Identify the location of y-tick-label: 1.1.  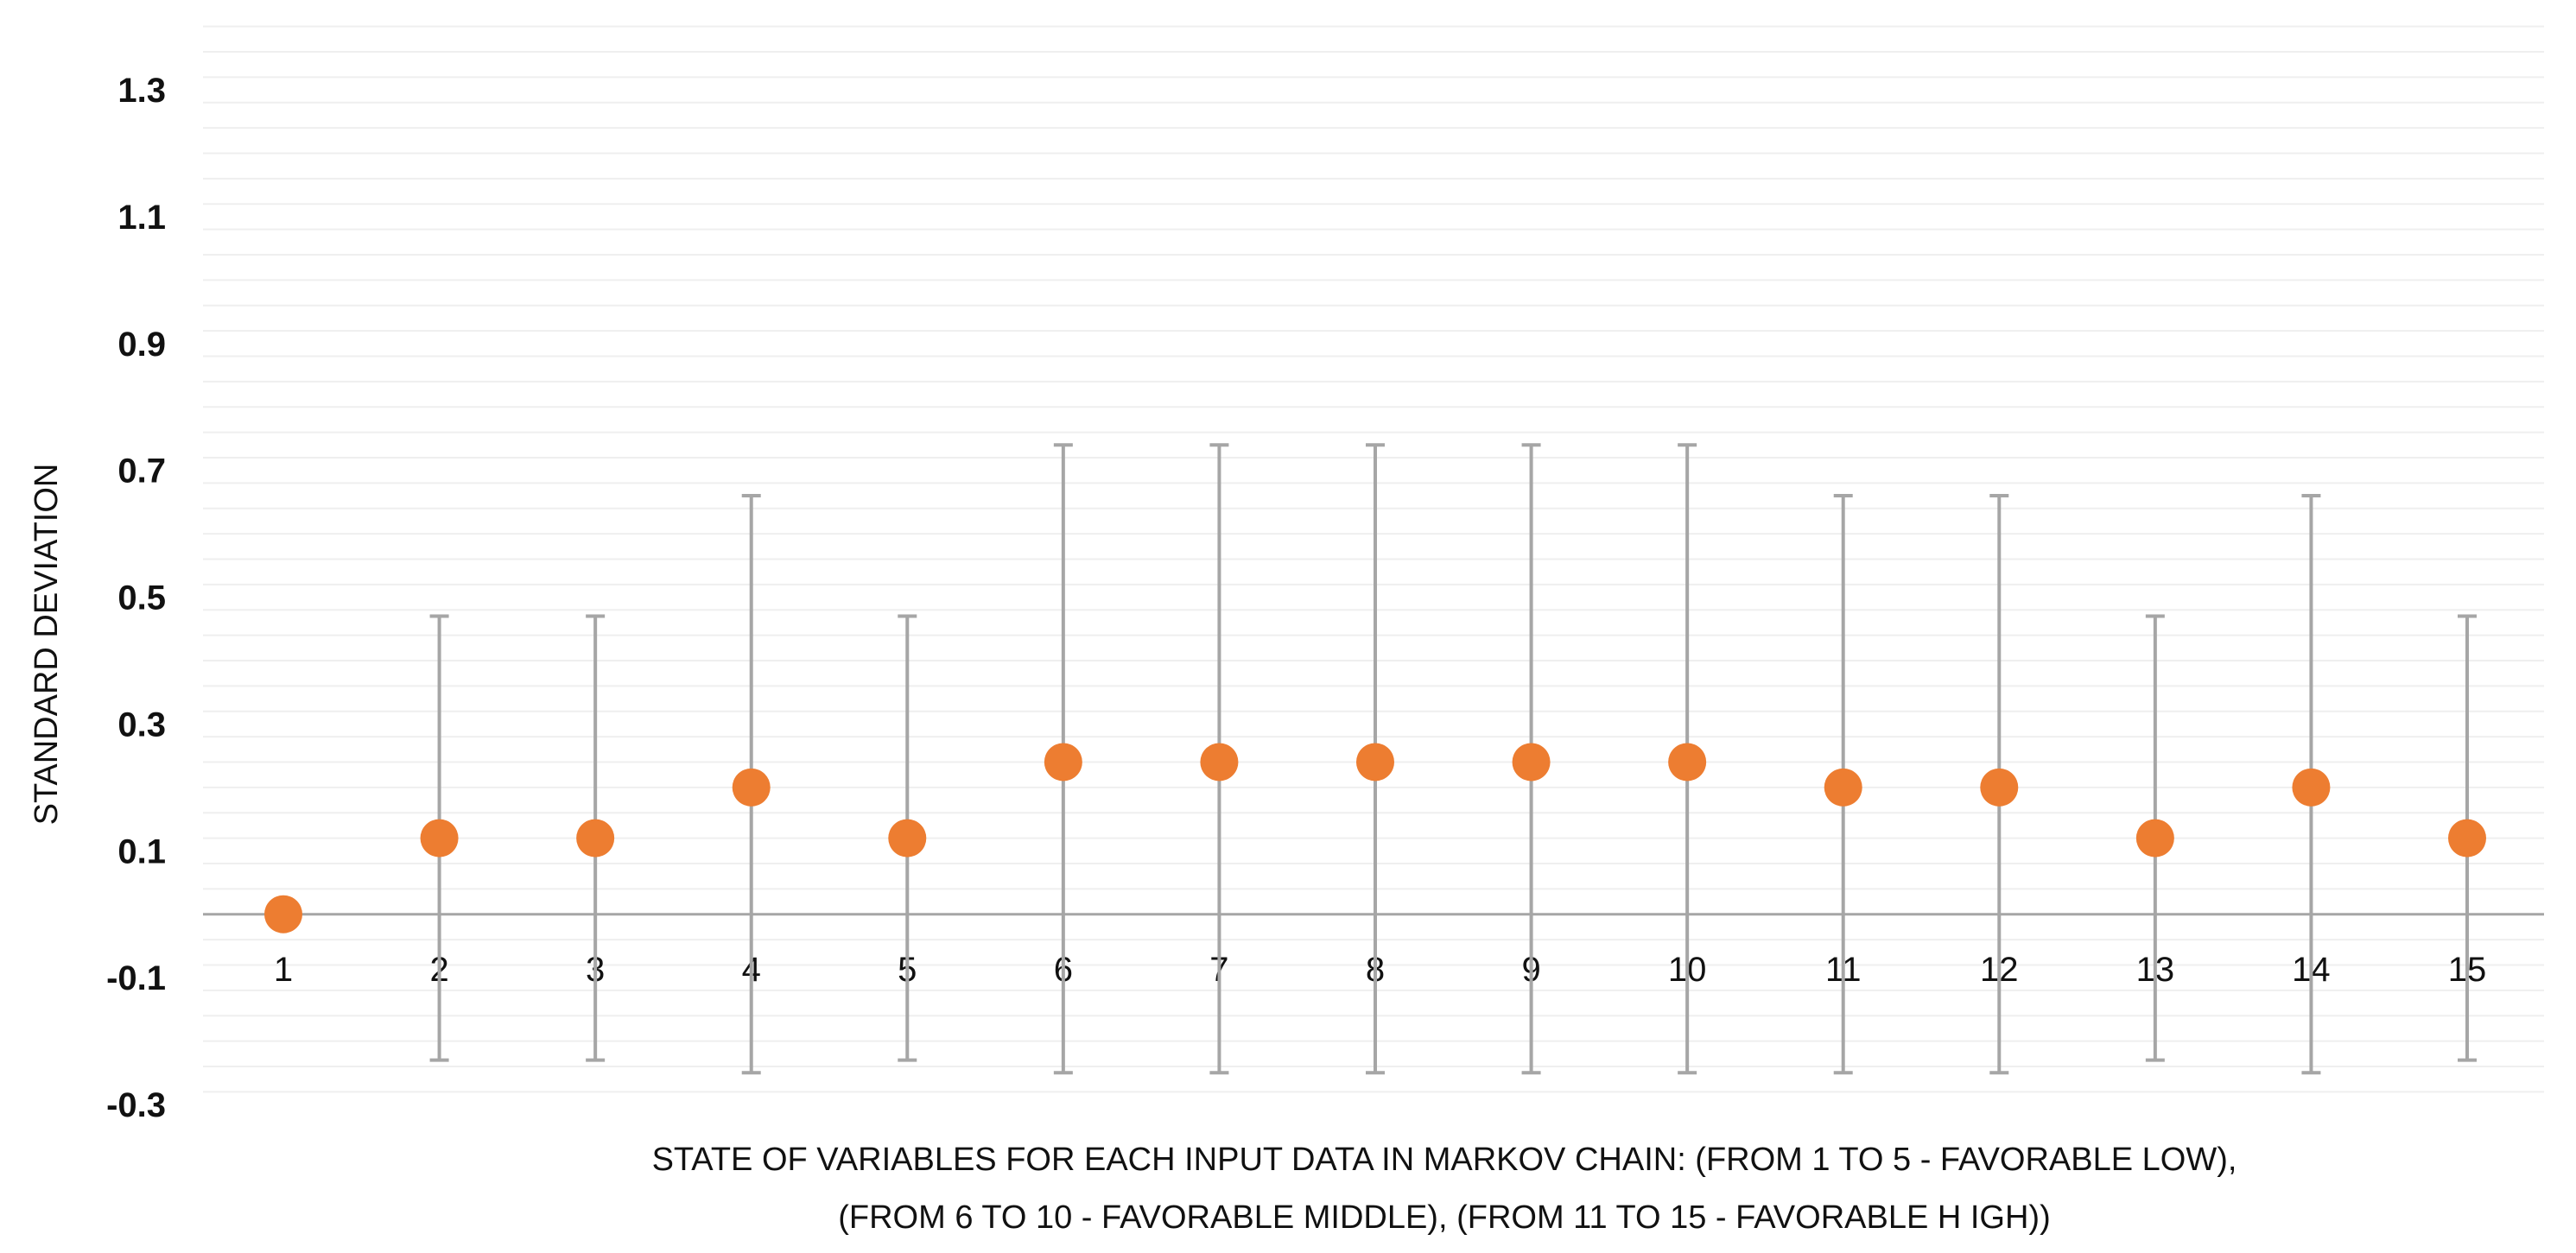
(141, 218).